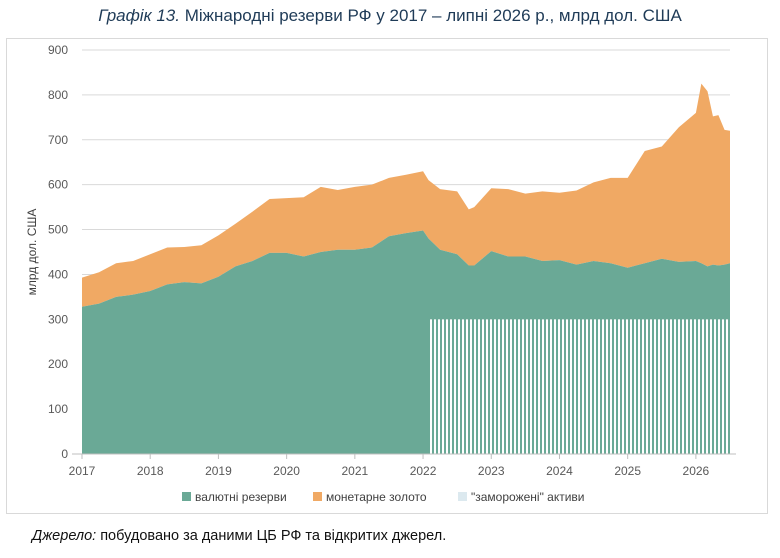 The width and height of the screenshot is (780, 558). I want to click on x-tick-label: 2022, so click(423, 471).